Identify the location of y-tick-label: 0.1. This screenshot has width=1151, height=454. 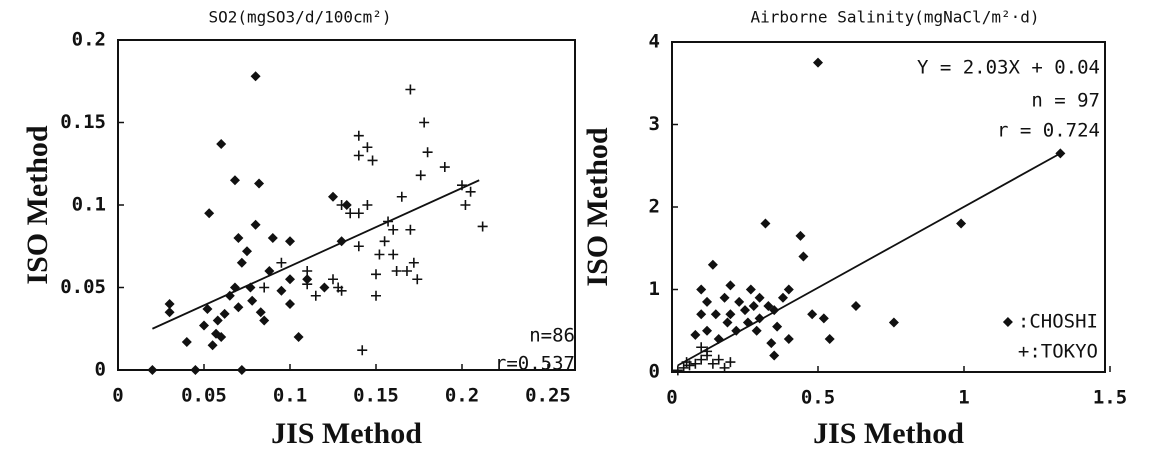
(89, 205).